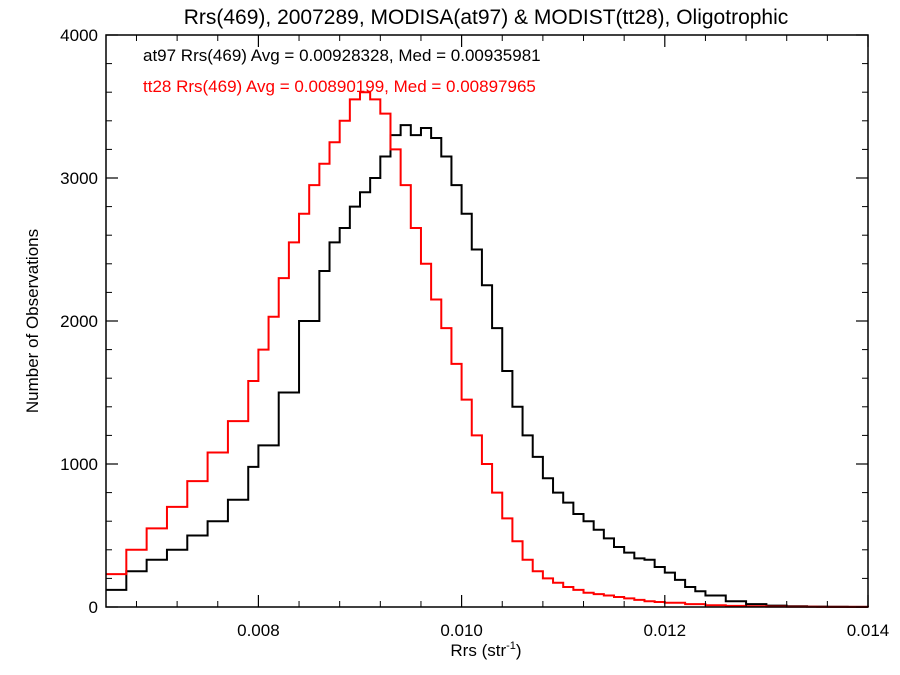 The image size is (900, 675). I want to click on y-tick-label: 0, so click(93, 607).